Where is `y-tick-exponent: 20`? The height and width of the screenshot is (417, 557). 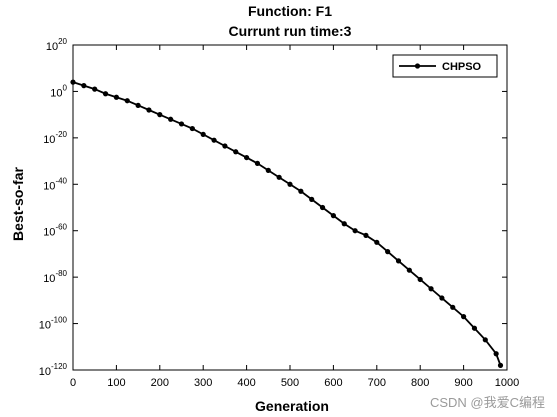
y-tick-exponent: 20 is located at coordinates (62, 41).